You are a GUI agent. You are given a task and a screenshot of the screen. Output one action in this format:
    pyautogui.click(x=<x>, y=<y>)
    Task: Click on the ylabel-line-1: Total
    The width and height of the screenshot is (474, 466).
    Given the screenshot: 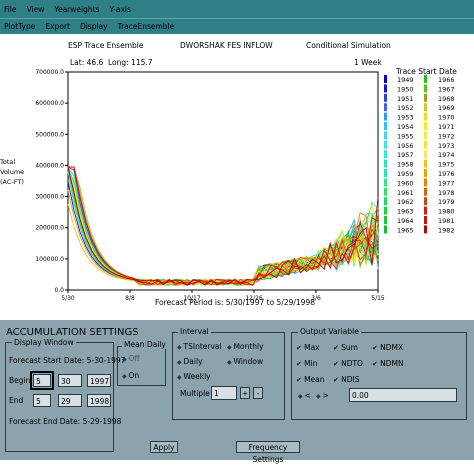 What is the action you would take?
    pyautogui.click(x=8, y=162)
    